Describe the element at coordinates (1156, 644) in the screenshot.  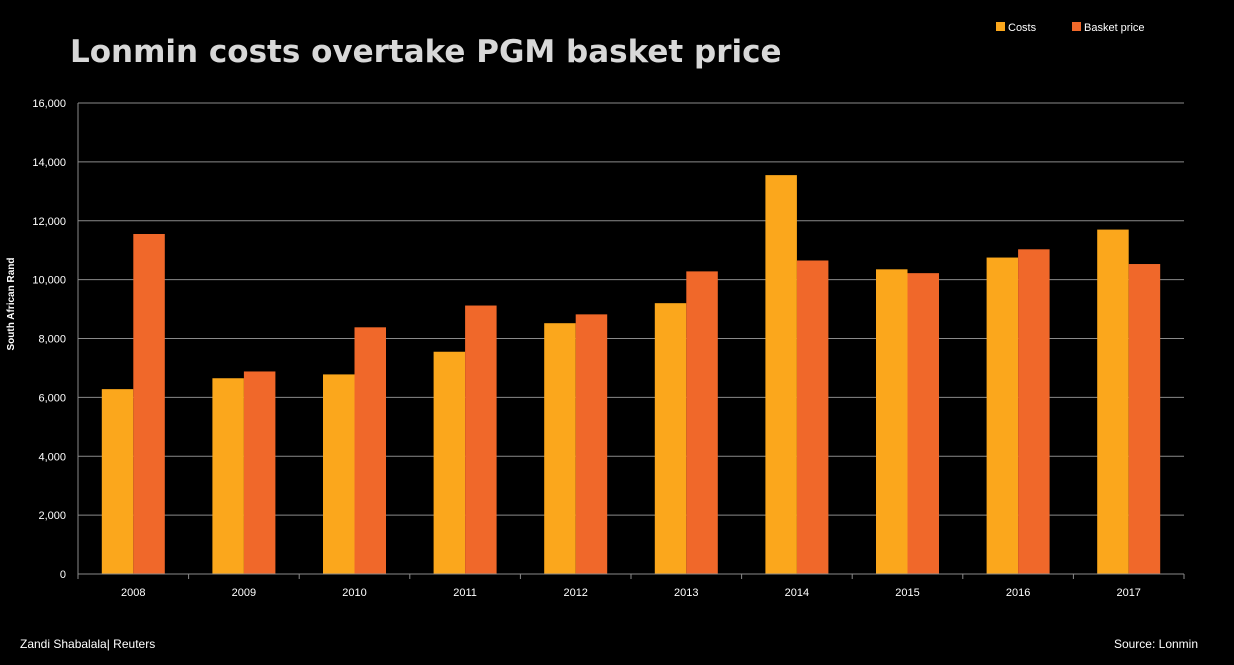
I see `source-text: Source: Lonmin` at that location.